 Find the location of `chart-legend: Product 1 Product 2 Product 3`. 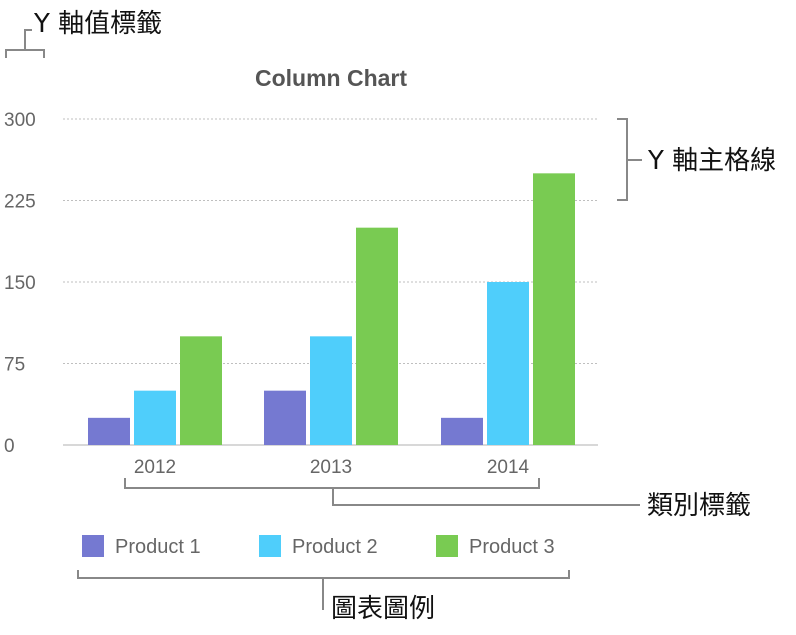

chart-legend: Product 1 Product 2 Product 3 is located at coordinates (318, 546).